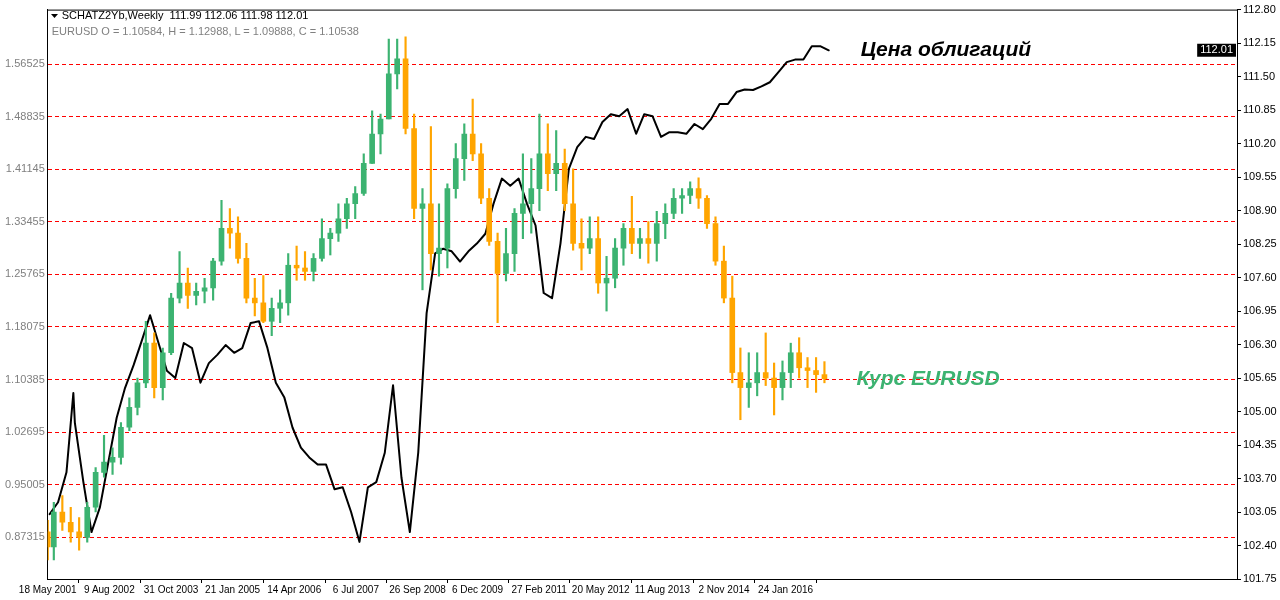 The width and height of the screenshot is (1280, 600). What do you see at coordinates (356, 589) in the screenshot?
I see `x-tick-label: 6 Jul 2007` at bounding box center [356, 589].